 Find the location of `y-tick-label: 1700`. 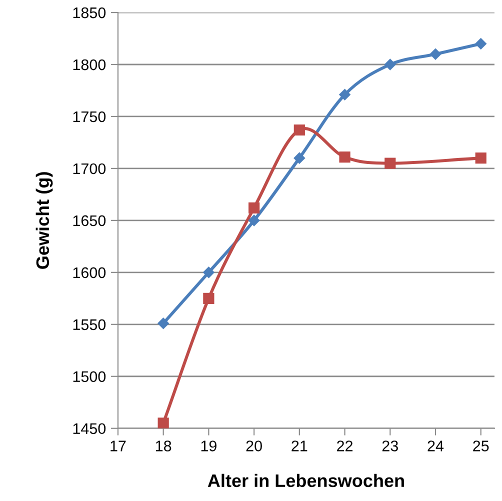

y-tick-label: 1700 is located at coordinates (89, 168).